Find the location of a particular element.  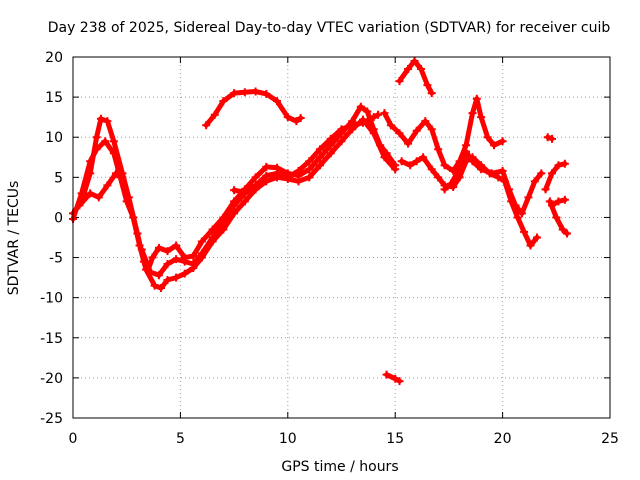

x-axis-label: GPS time / hours is located at coordinates (339, 467).